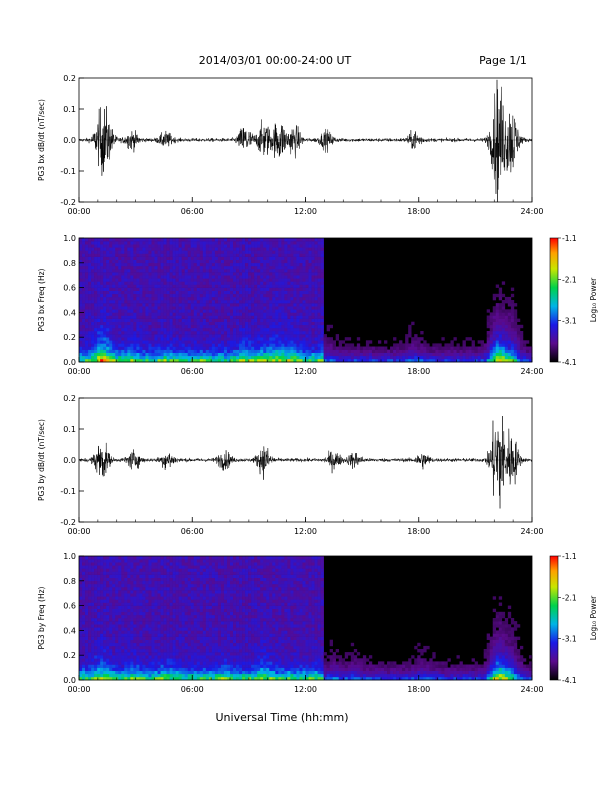 This screenshot has height=792, width=612. Describe the element at coordinates (418, 371) in the screenshot. I see `x-tick-label: 18:00` at that location.